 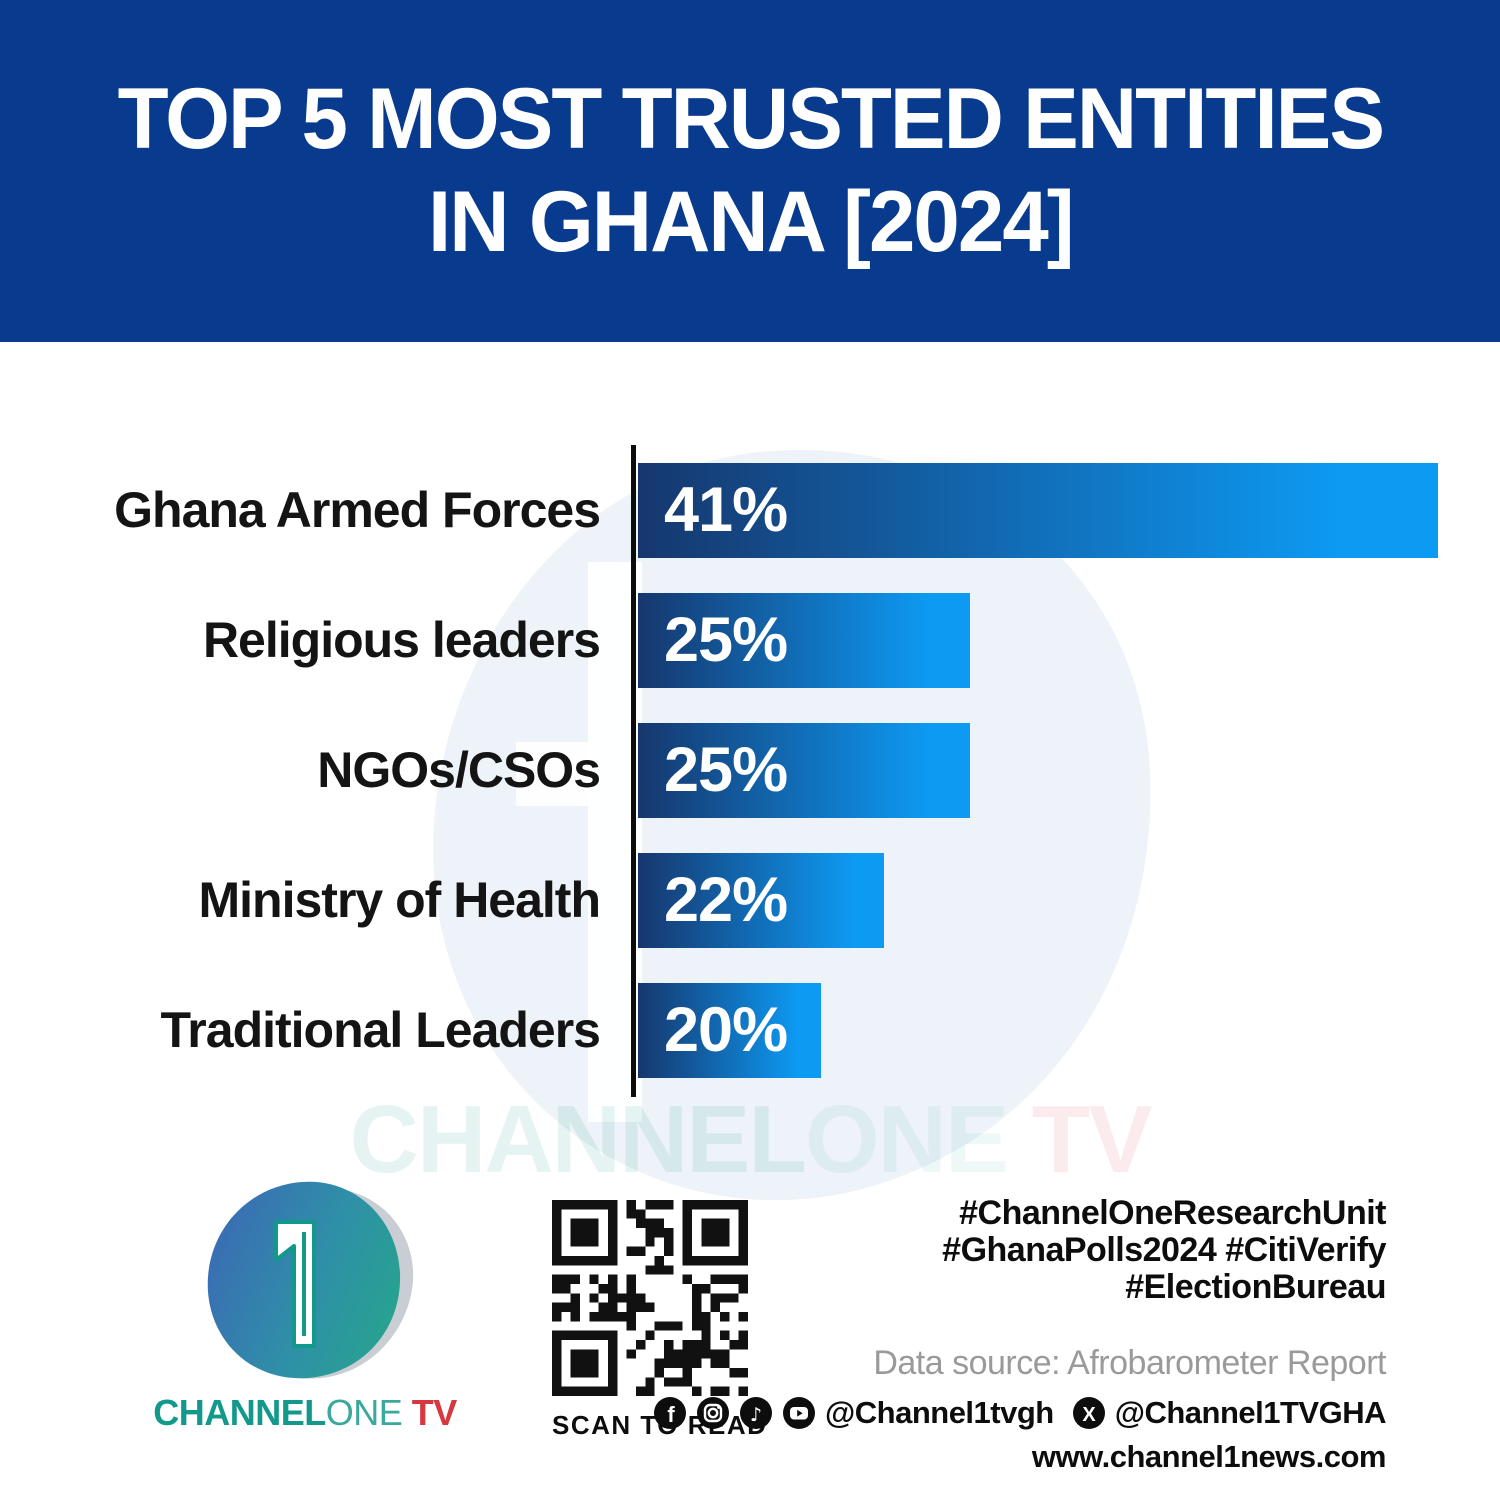 I want to click on tiktok-icon: ♪, so click(x=756, y=1413).